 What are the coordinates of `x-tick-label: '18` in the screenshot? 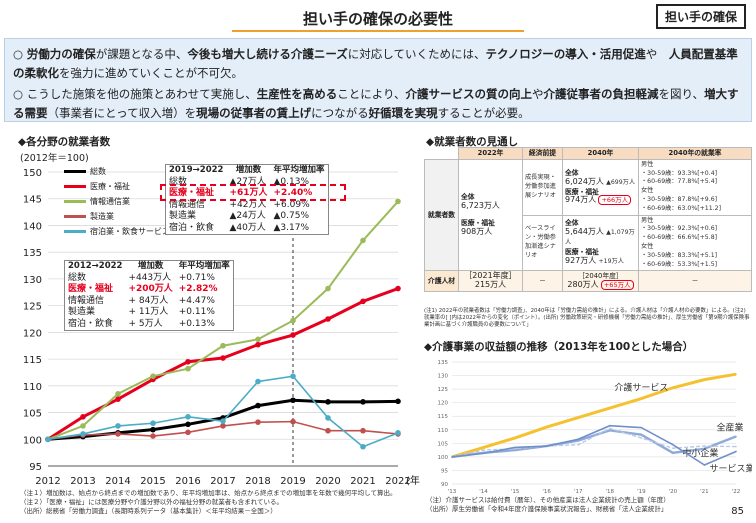 It's located at (610, 492).